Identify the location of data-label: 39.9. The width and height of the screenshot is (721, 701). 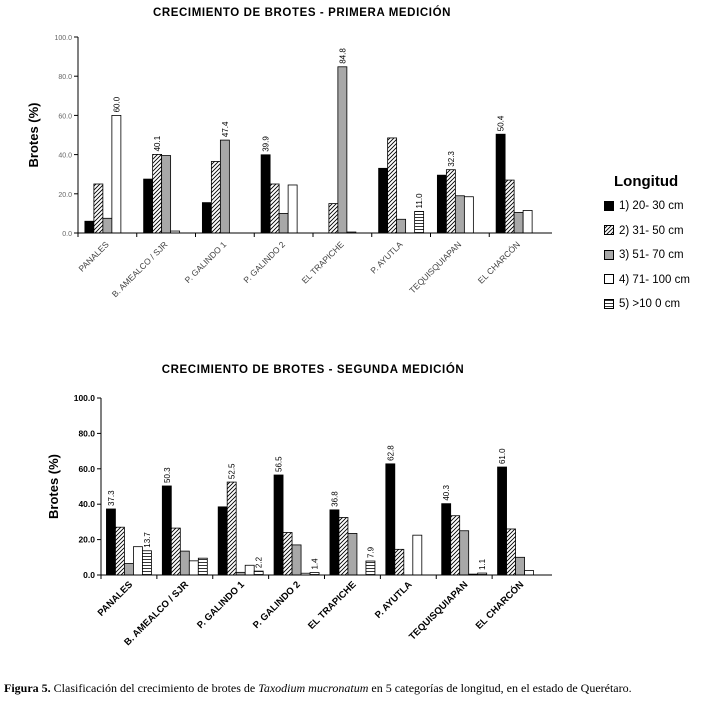
(266, 144).